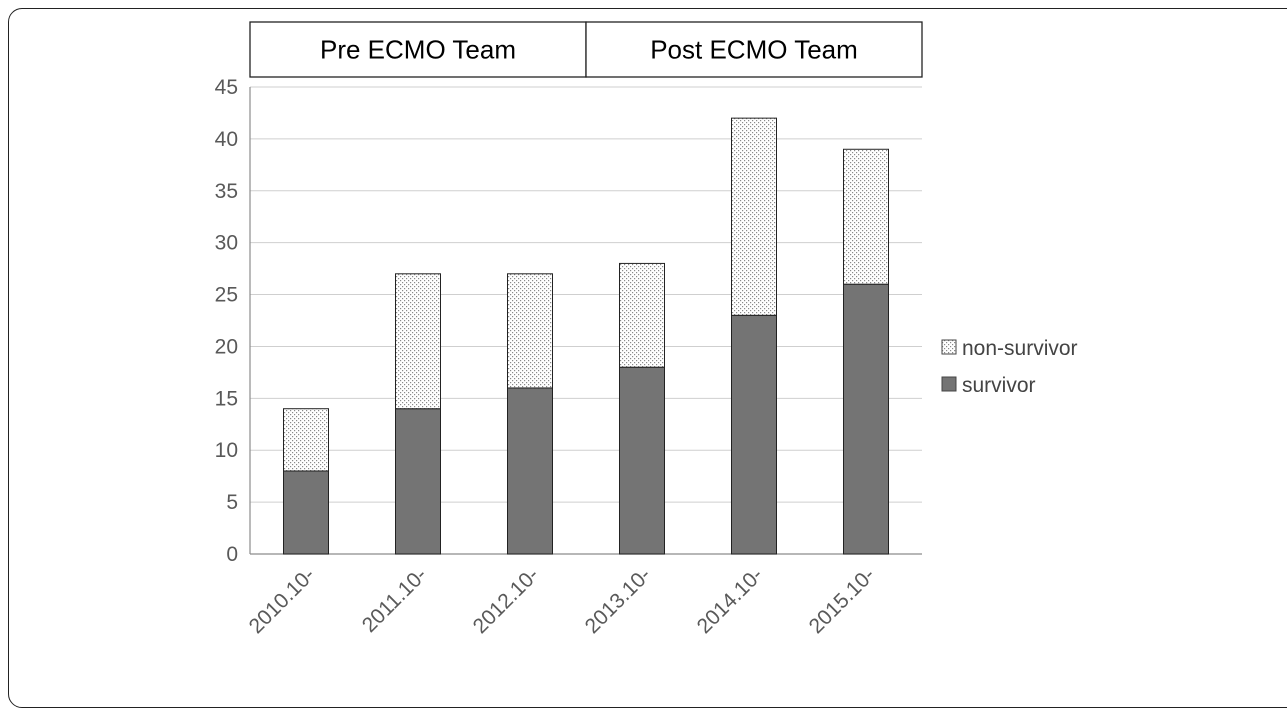  What do you see at coordinates (226, 346) in the screenshot?
I see `y-tick-label: 20` at bounding box center [226, 346].